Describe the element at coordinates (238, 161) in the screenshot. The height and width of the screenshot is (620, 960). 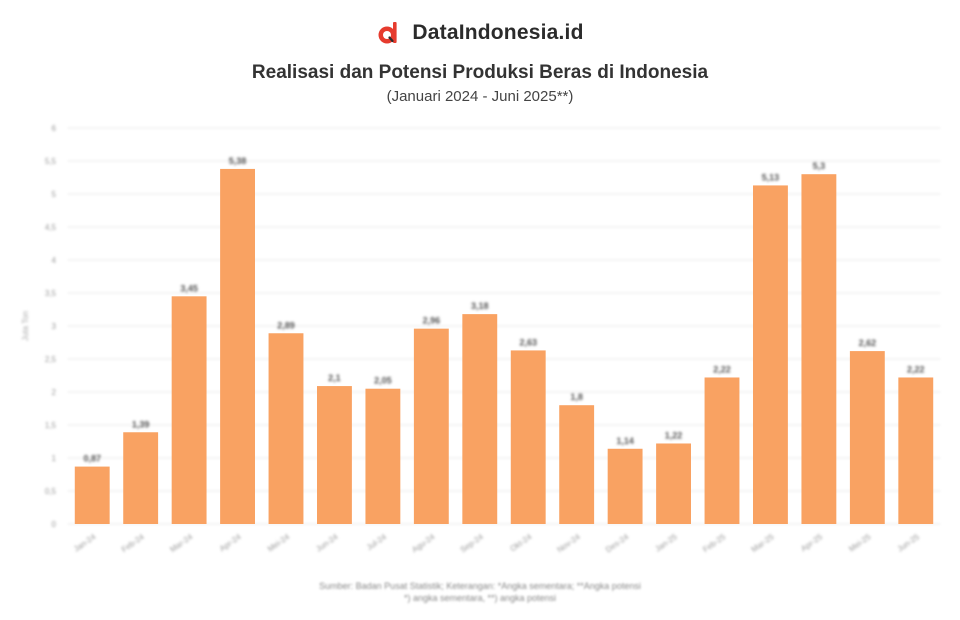
I see `bar-data-label: 5,38` at that location.